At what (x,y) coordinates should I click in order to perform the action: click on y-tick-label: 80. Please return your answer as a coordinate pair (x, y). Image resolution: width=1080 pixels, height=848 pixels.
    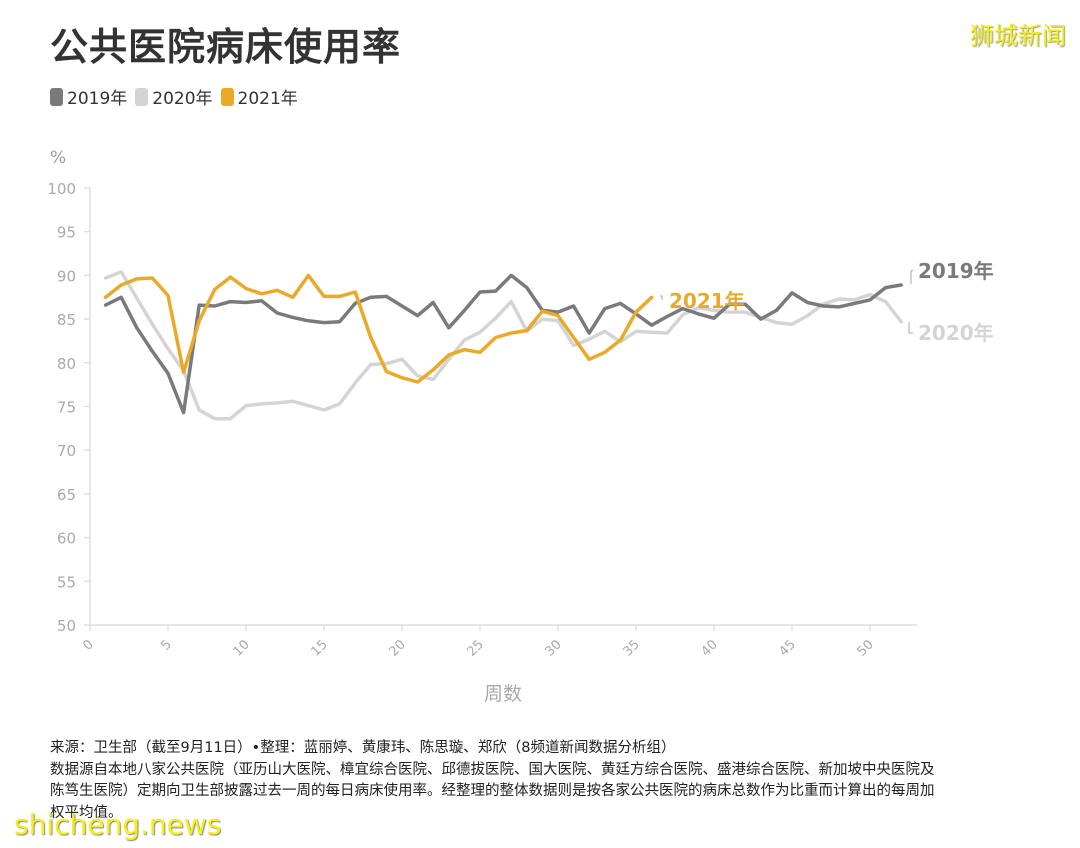
    Looking at the image, I should click on (66, 364).